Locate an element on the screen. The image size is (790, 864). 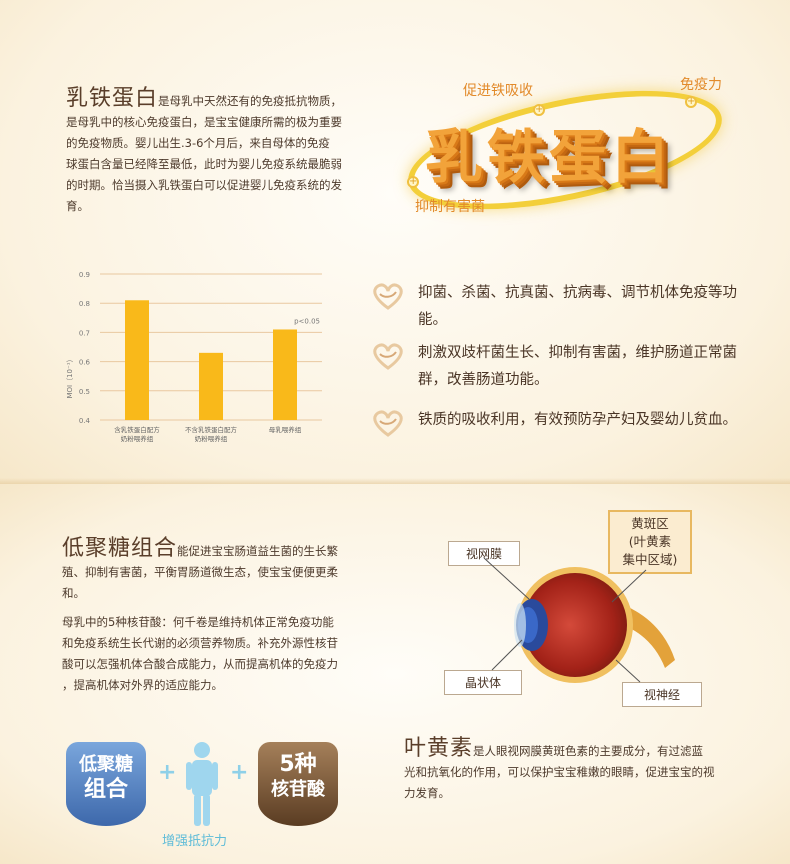
desc-line: 是母乳中的核心免疫蛋白，是宝宝健康所需的极为重要 is located at coordinates (204, 122).